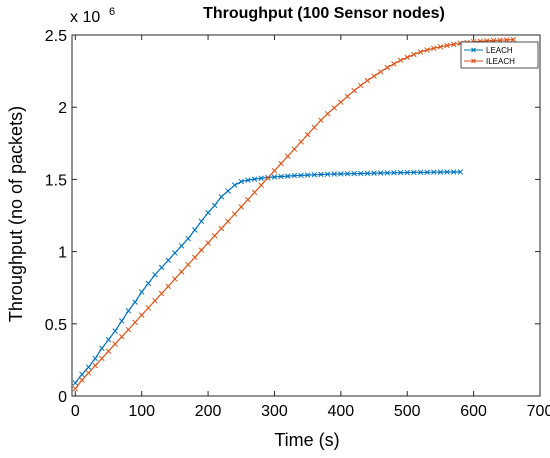 The width and height of the screenshot is (550, 458). What do you see at coordinates (16, 214) in the screenshot?
I see `y-axis-label: Throughput (no of packets)` at bounding box center [16, 214].